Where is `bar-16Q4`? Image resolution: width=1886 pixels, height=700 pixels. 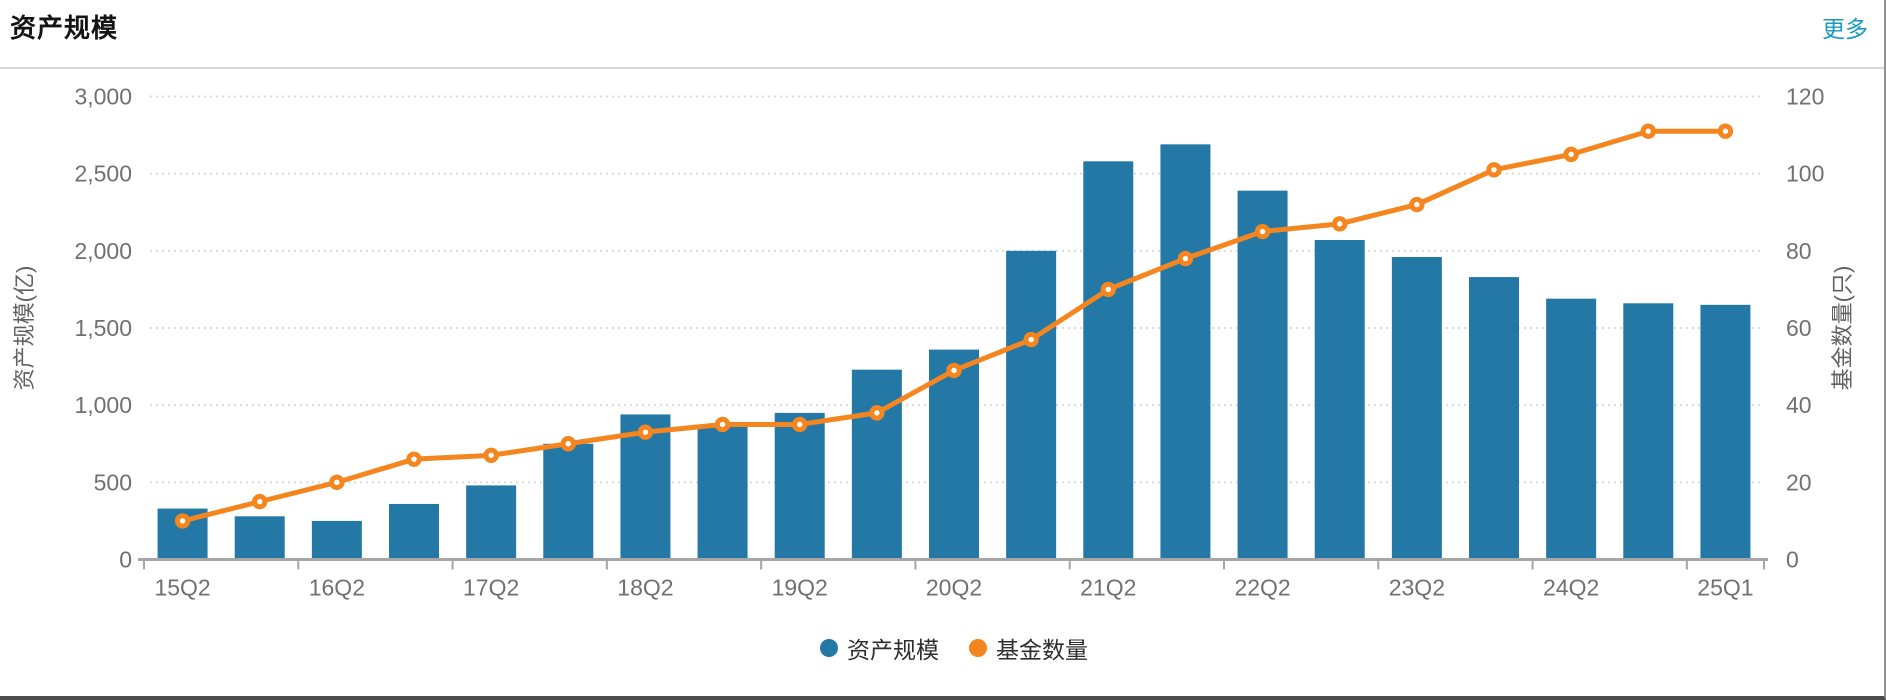 bar-16Q4 is located at coordinates (414, 531).